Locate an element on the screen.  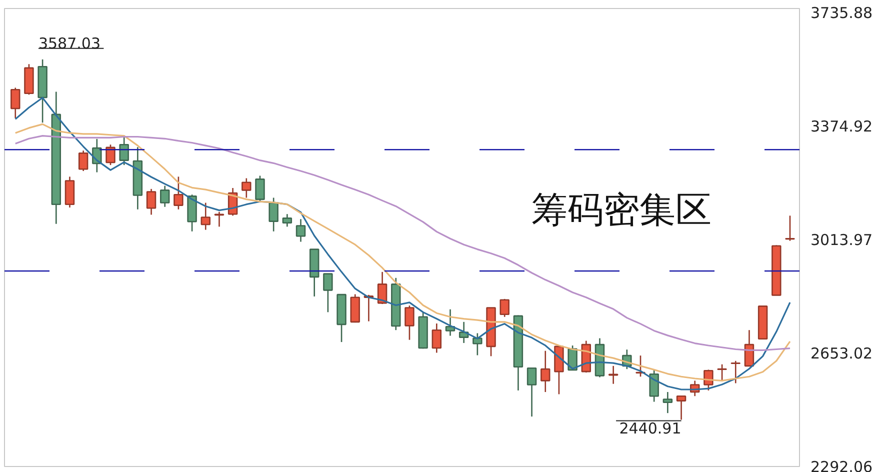
y-tick-label: 3374.92 is located at coordinates (841, 127).